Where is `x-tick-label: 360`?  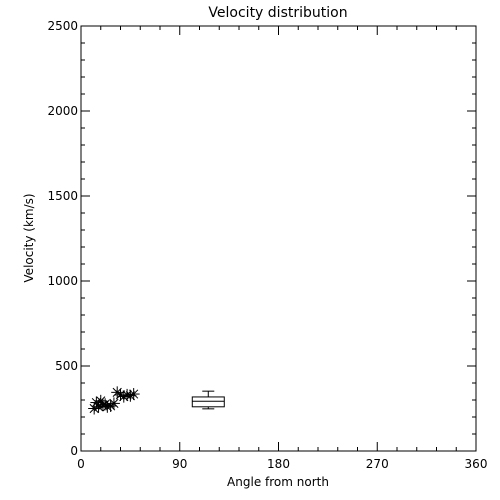
x-tick-label: 360 is located at coordinates (476, 464).